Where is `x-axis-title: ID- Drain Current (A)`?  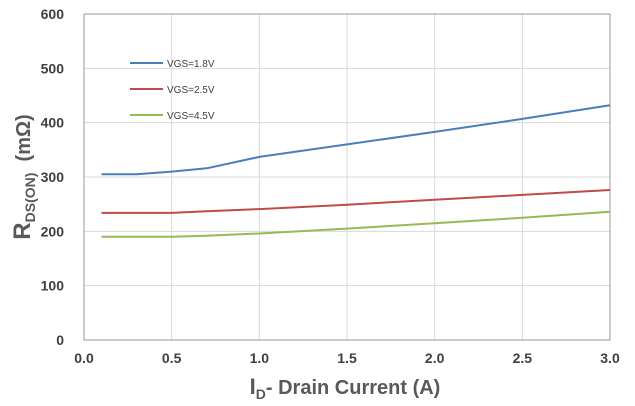 x-axis-title: ID- Drain Current (A) is located at coordinates (345, 388).